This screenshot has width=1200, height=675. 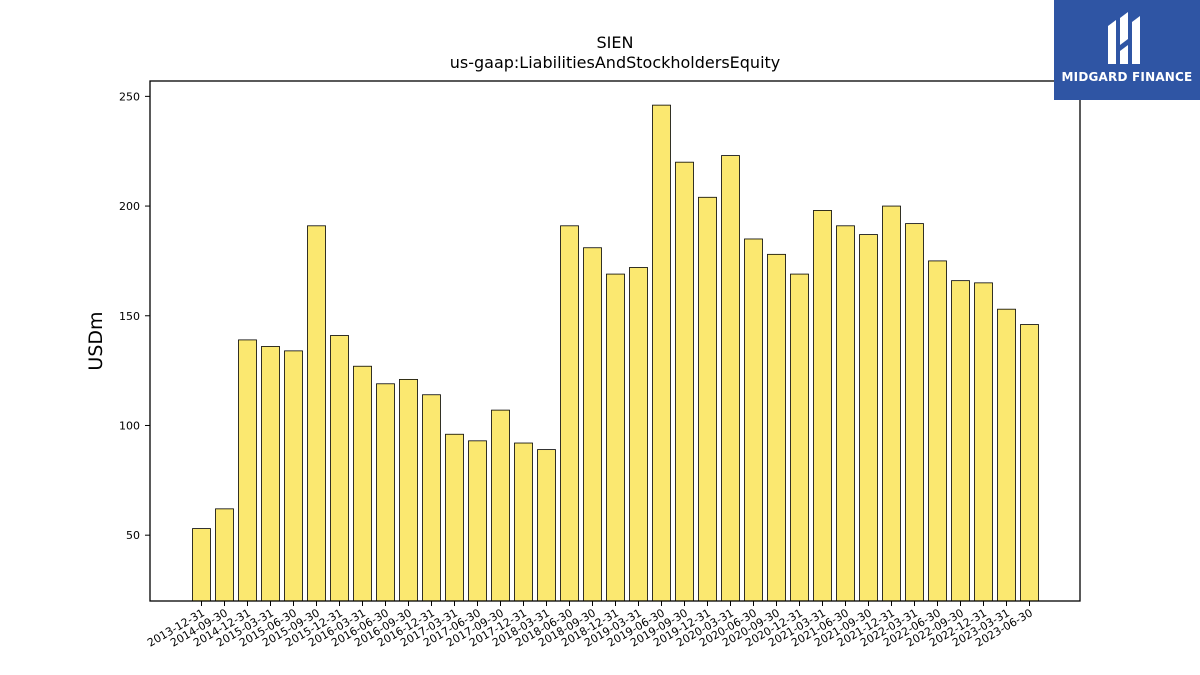 What do you see at coordinates (129, 425) in the screenshot?
I see `y-tick-label: 100` at bounding box center [129, 425].